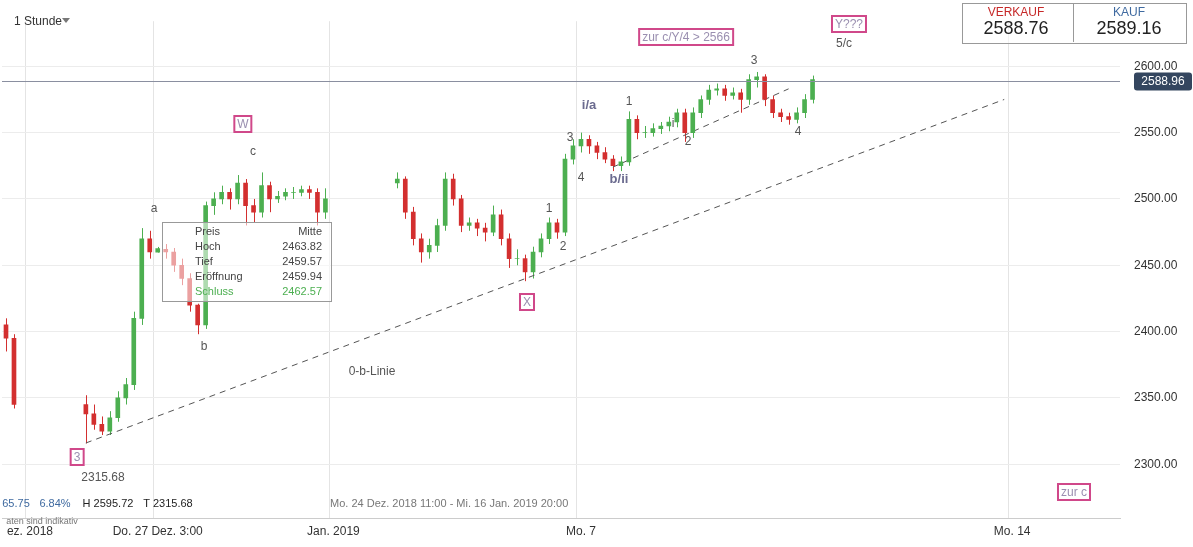  Describe the element at coordinates (30, 531) in the screenshot. I see `x-tick-label: ez. 2018` at that location.